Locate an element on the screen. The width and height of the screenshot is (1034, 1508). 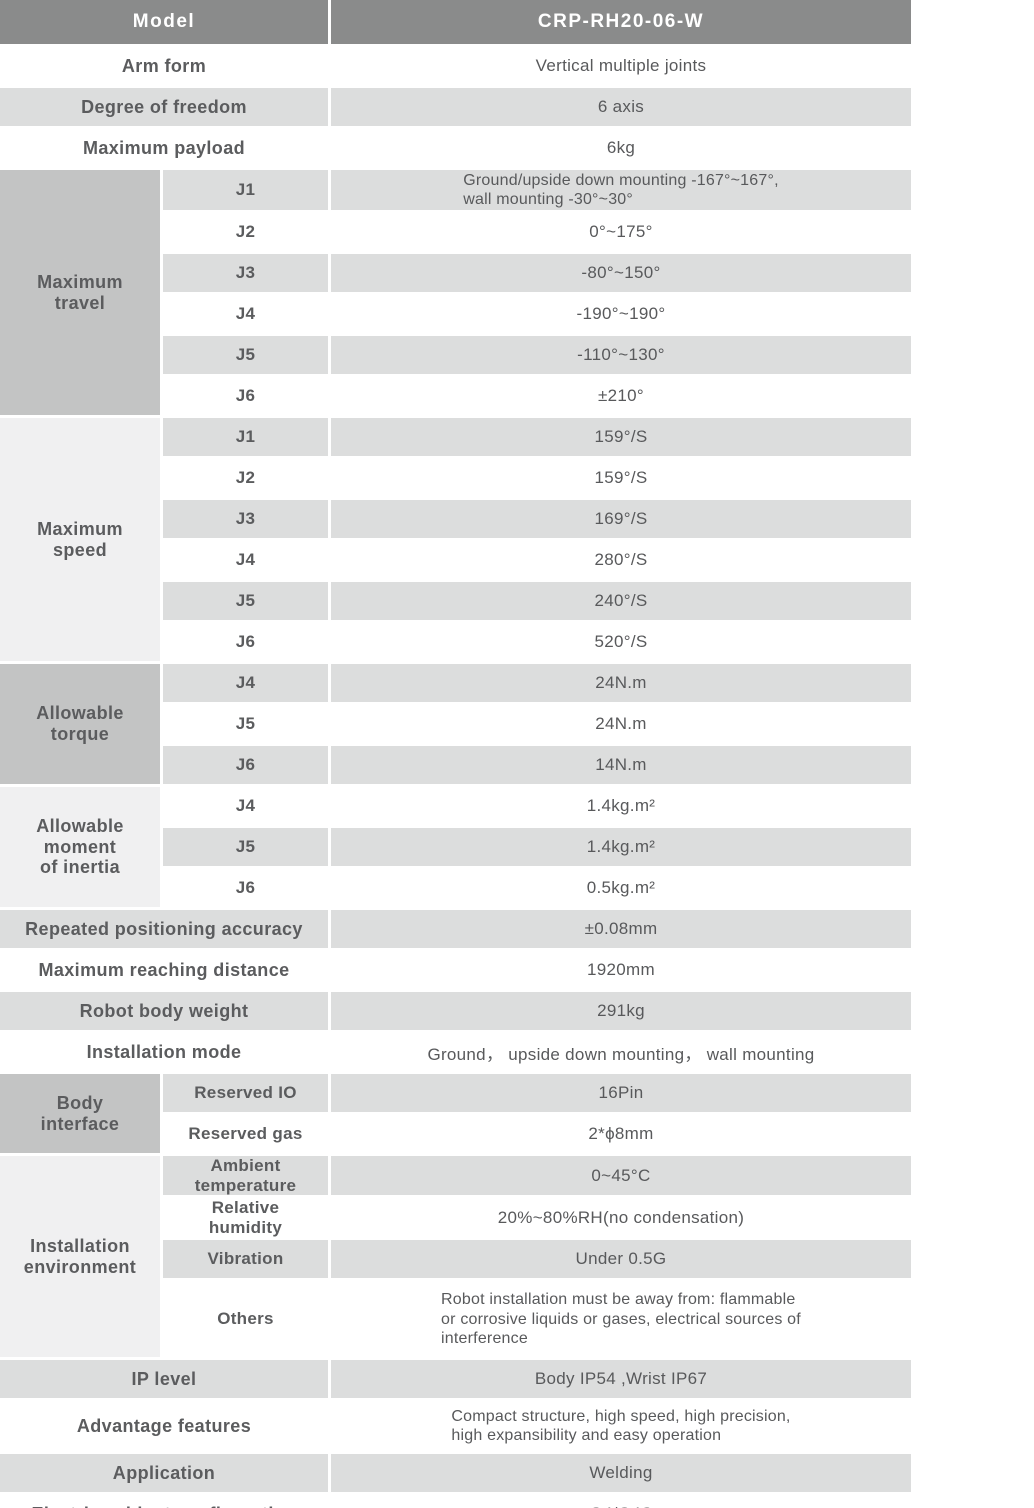
row-value: 0°~175° is located at coordinates (621, 232).